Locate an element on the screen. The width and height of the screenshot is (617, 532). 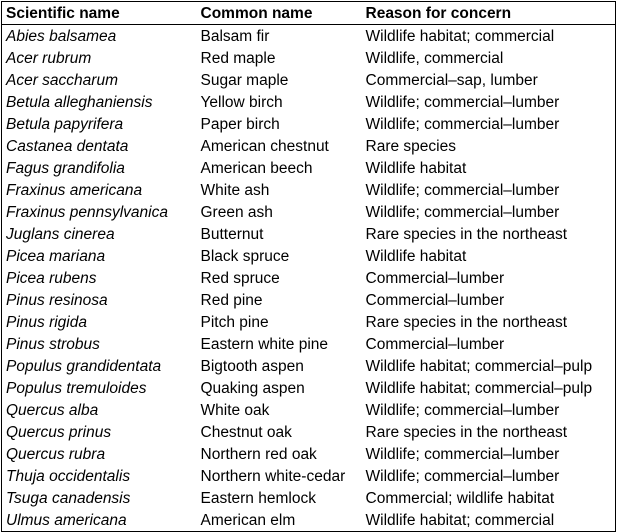
common-name-cell: Yellow birch is located at coordinates (241, 102).